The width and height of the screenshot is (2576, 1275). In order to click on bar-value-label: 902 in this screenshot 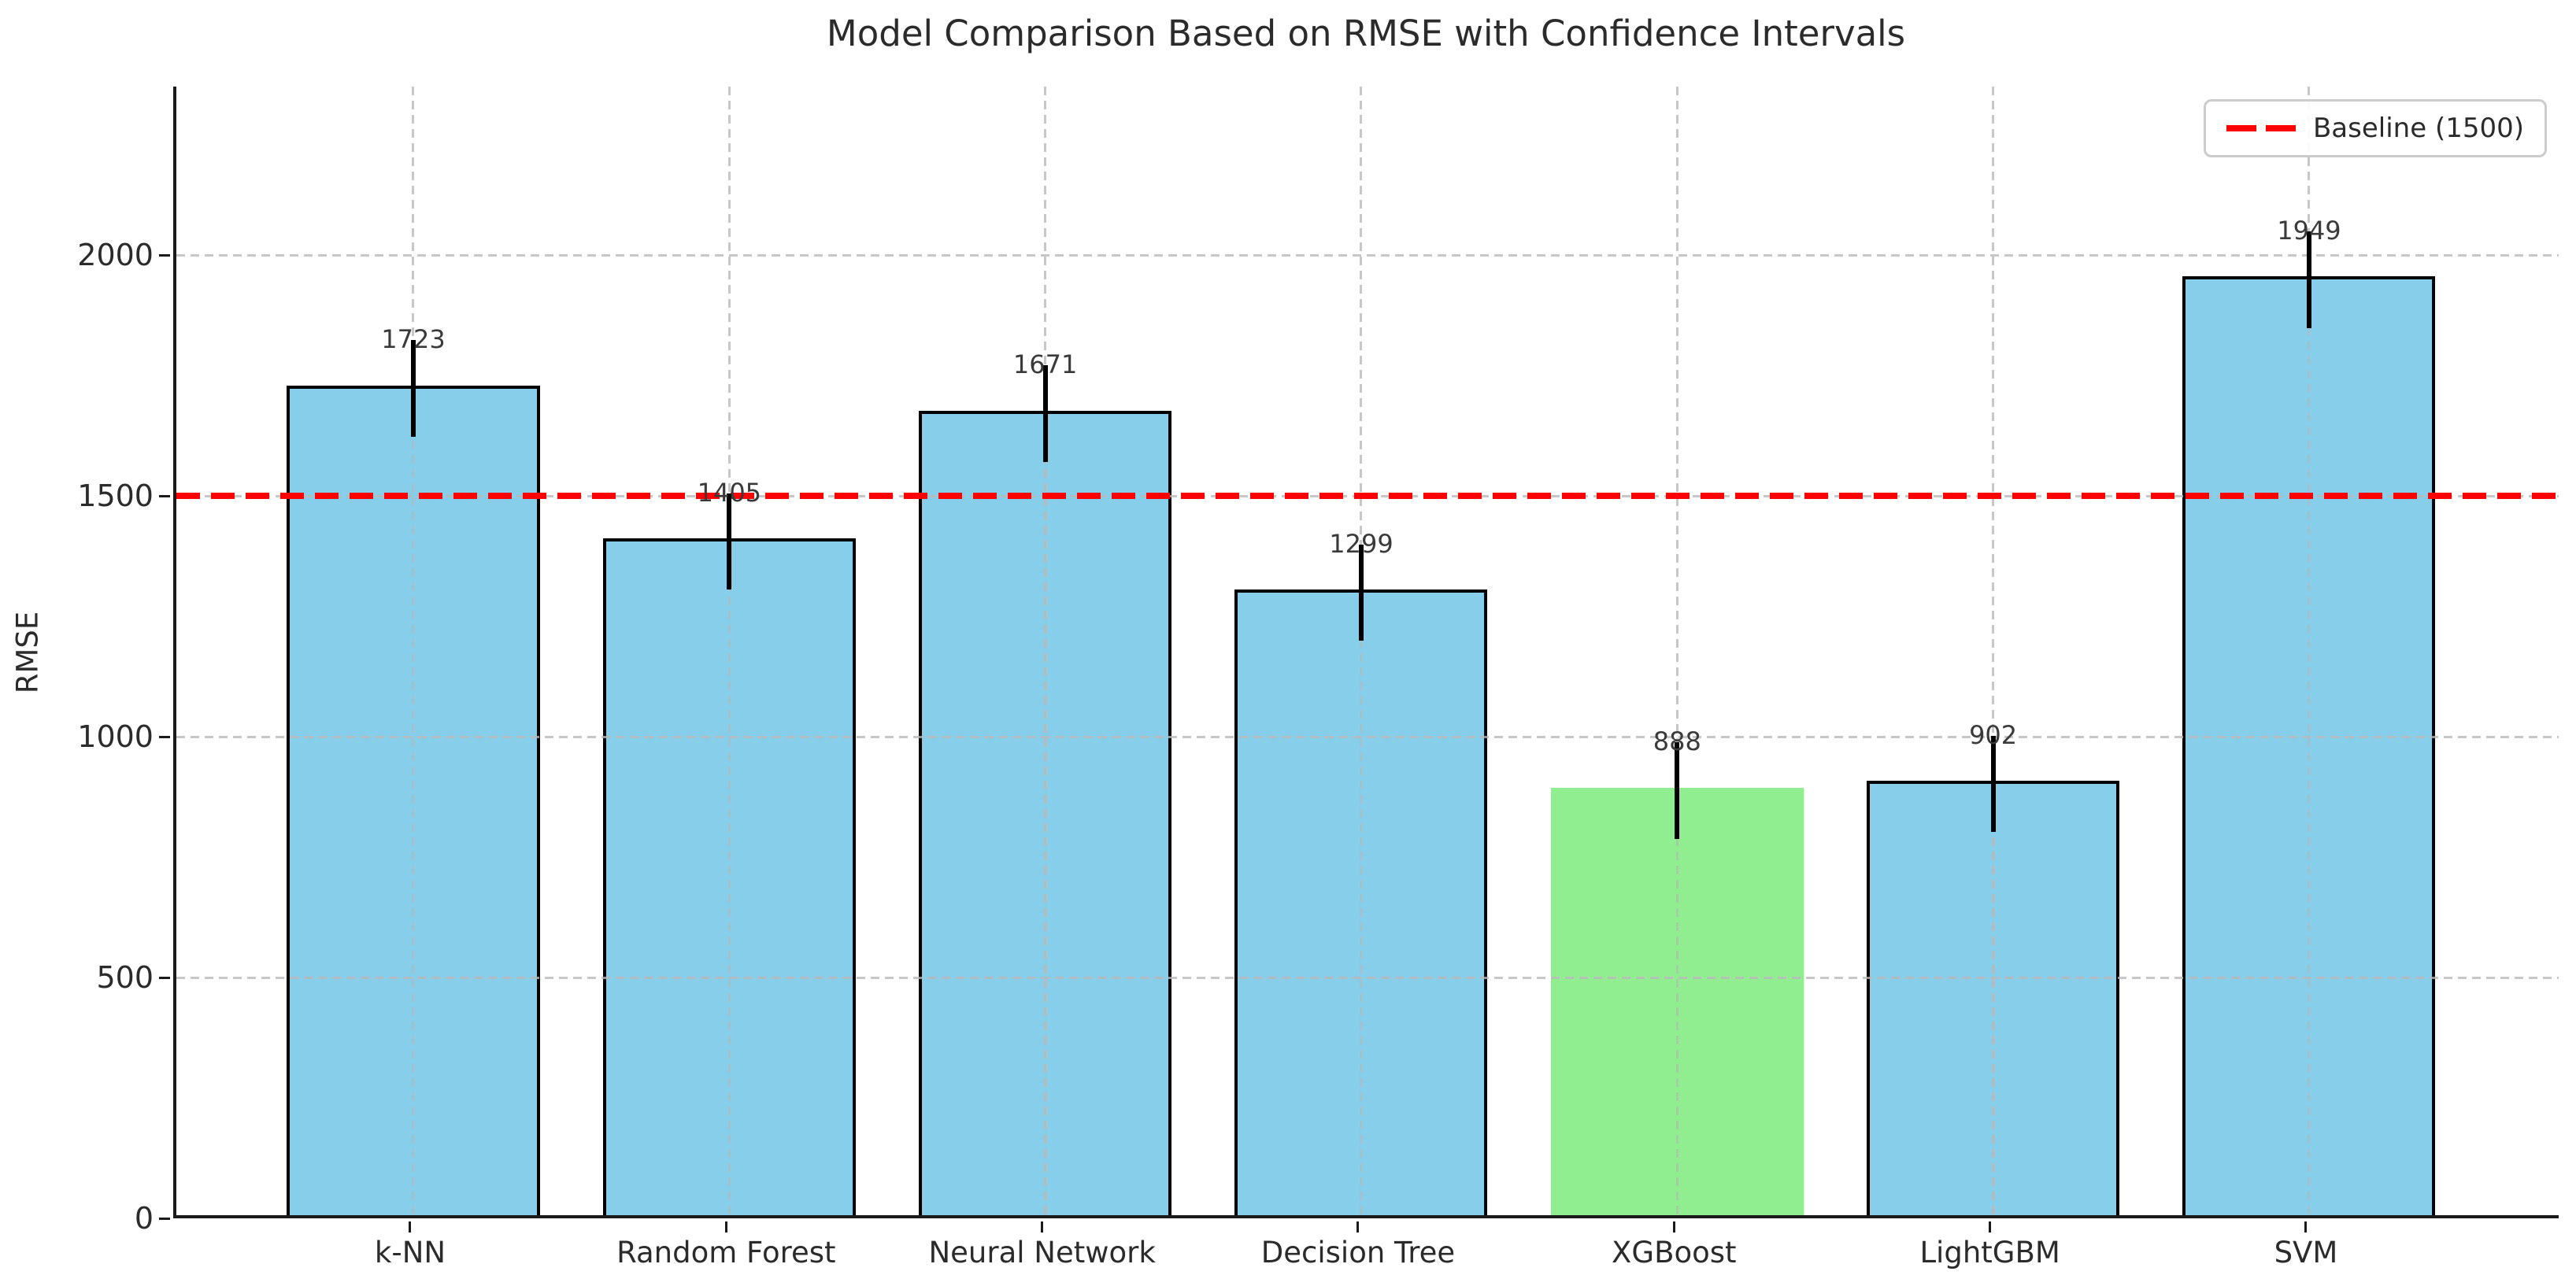, I will do `click(1993, 735)`.